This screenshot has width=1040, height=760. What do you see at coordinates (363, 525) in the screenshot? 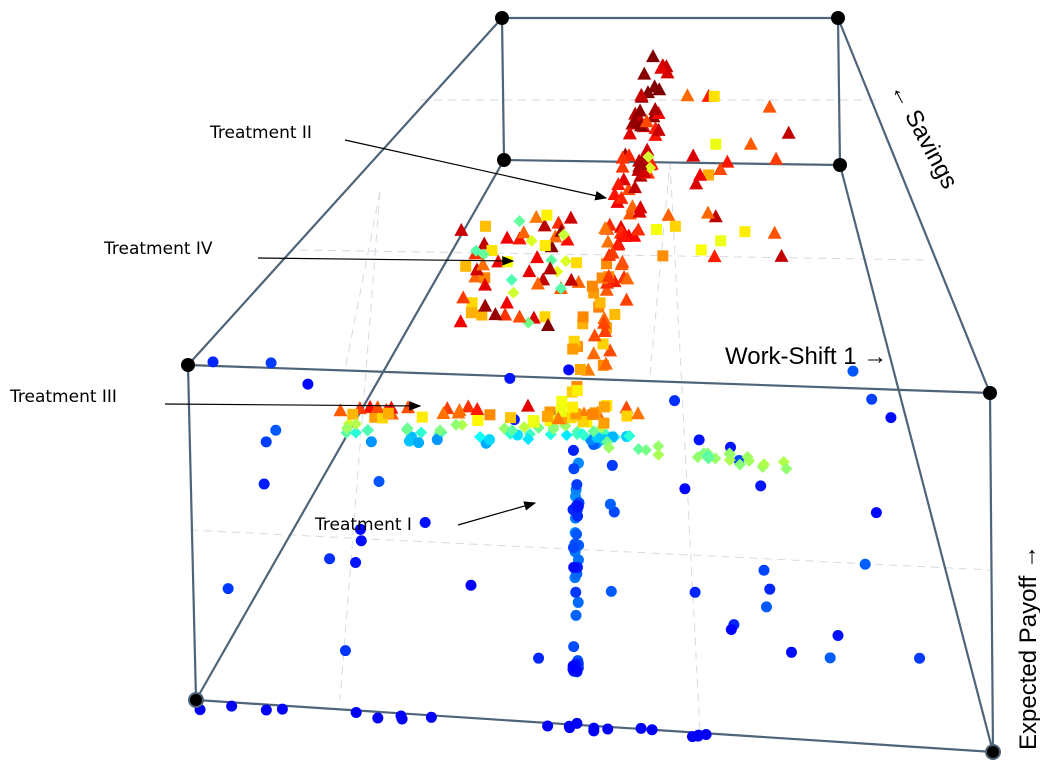
I see `annotation: Treatment I` at bounding box center [363, 525].